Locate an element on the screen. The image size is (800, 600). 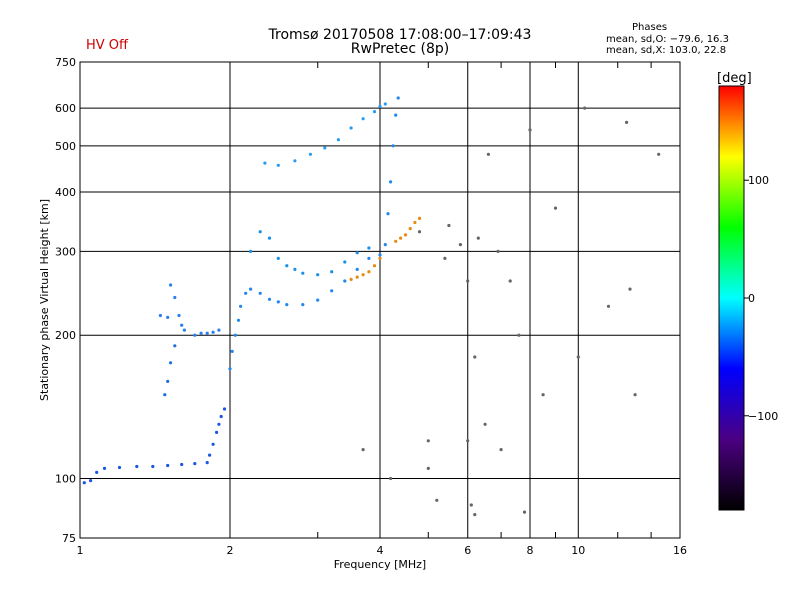
x-tick-label: 10 is located at coordinates (578, 550).